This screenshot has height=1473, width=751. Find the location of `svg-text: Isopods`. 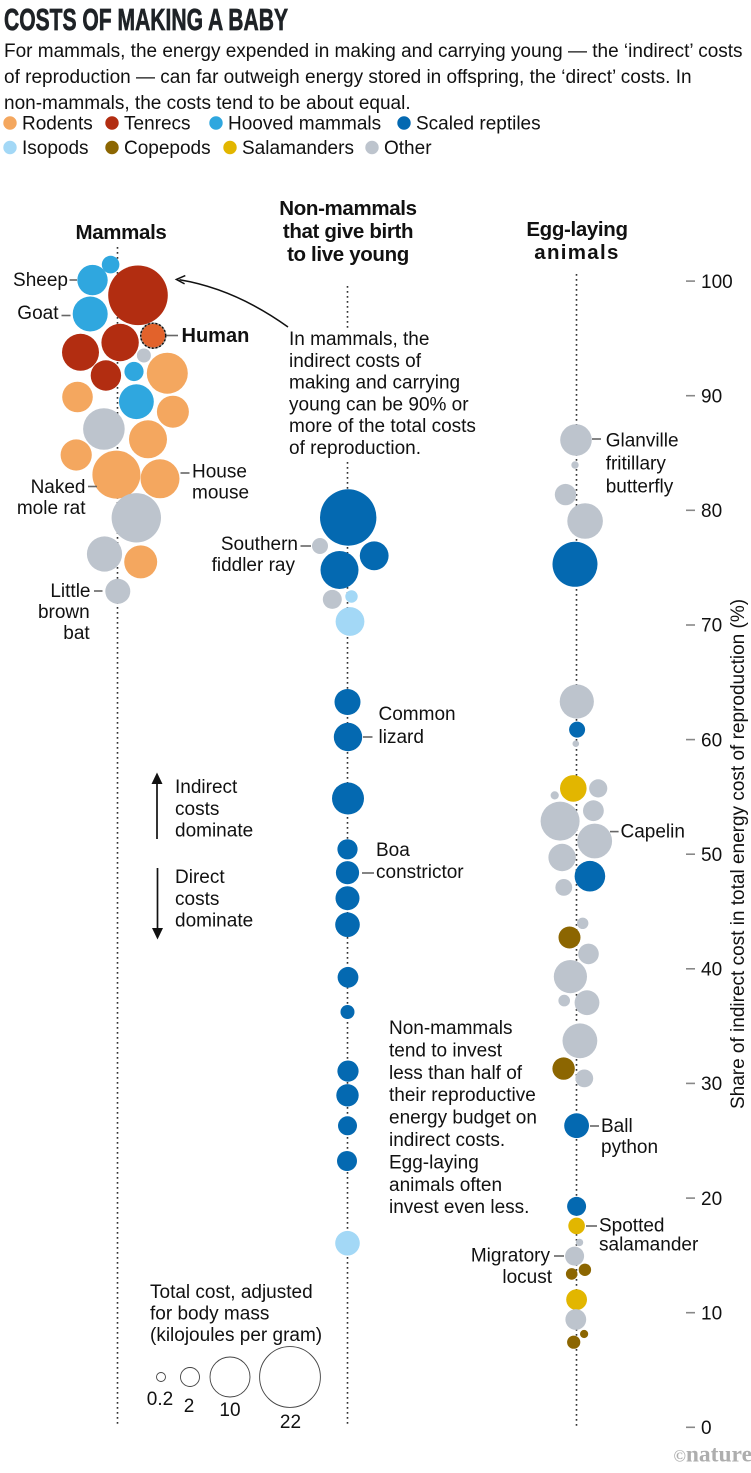

svg-text: Isopods is located at coordinates (55, 148).